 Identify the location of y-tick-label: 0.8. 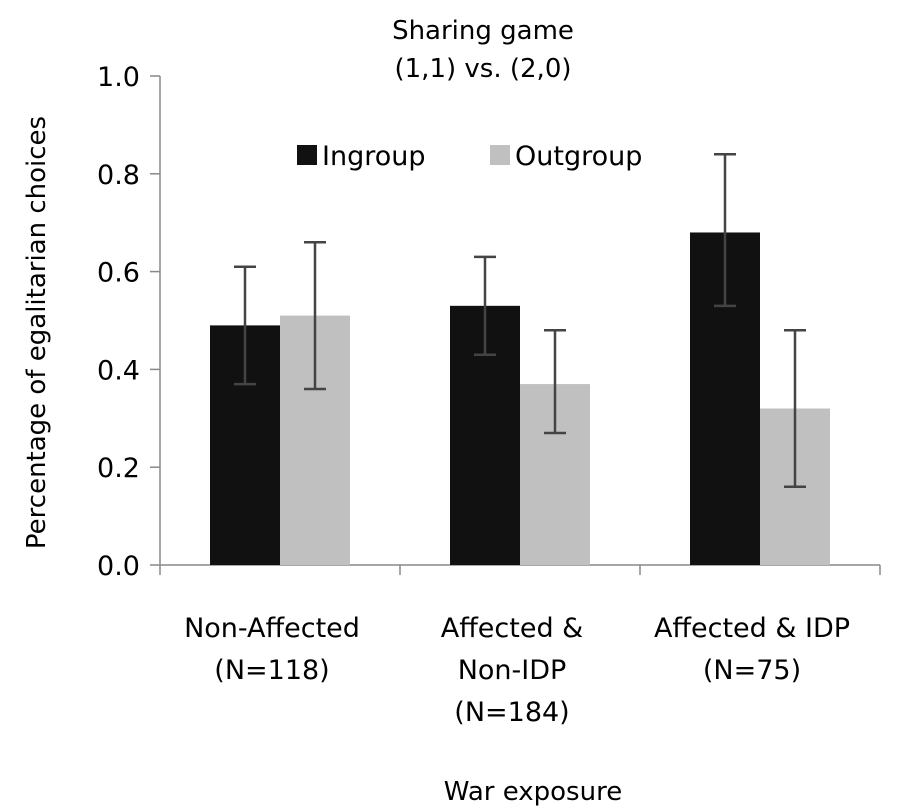
(118, 175).